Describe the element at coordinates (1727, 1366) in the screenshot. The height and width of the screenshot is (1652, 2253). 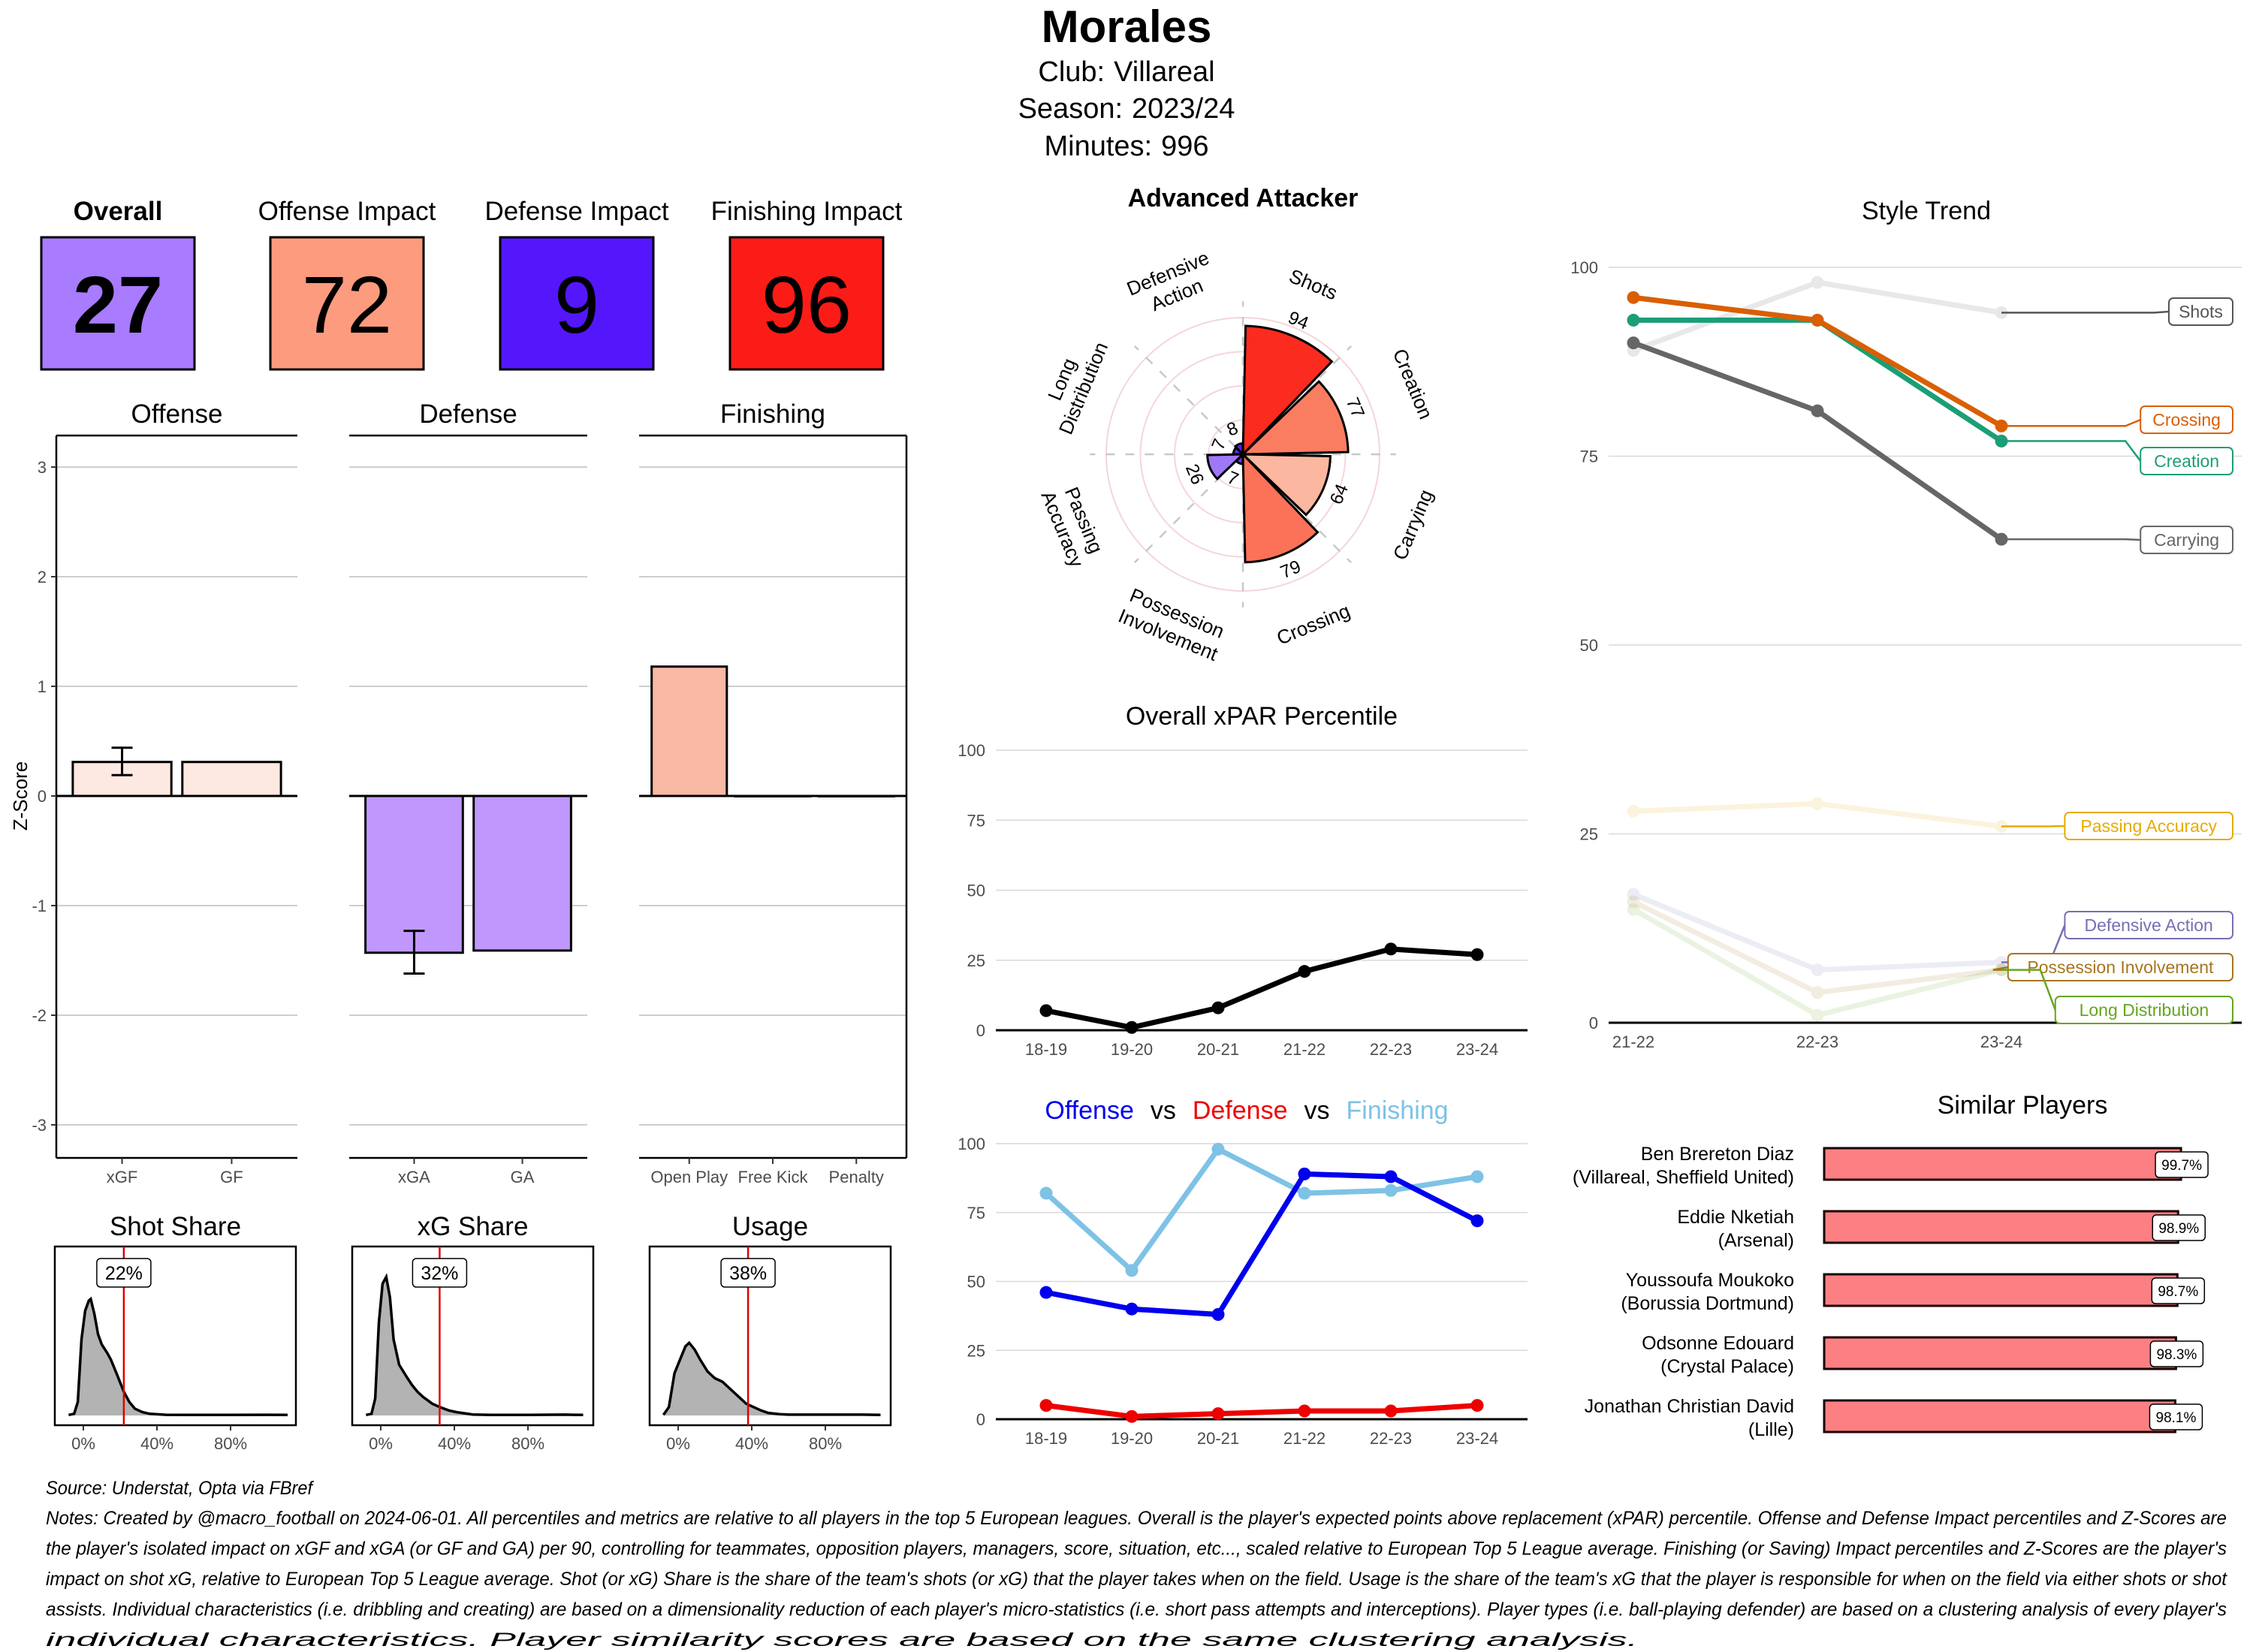
I see `player-team: (Crystal Palace)` at that location.